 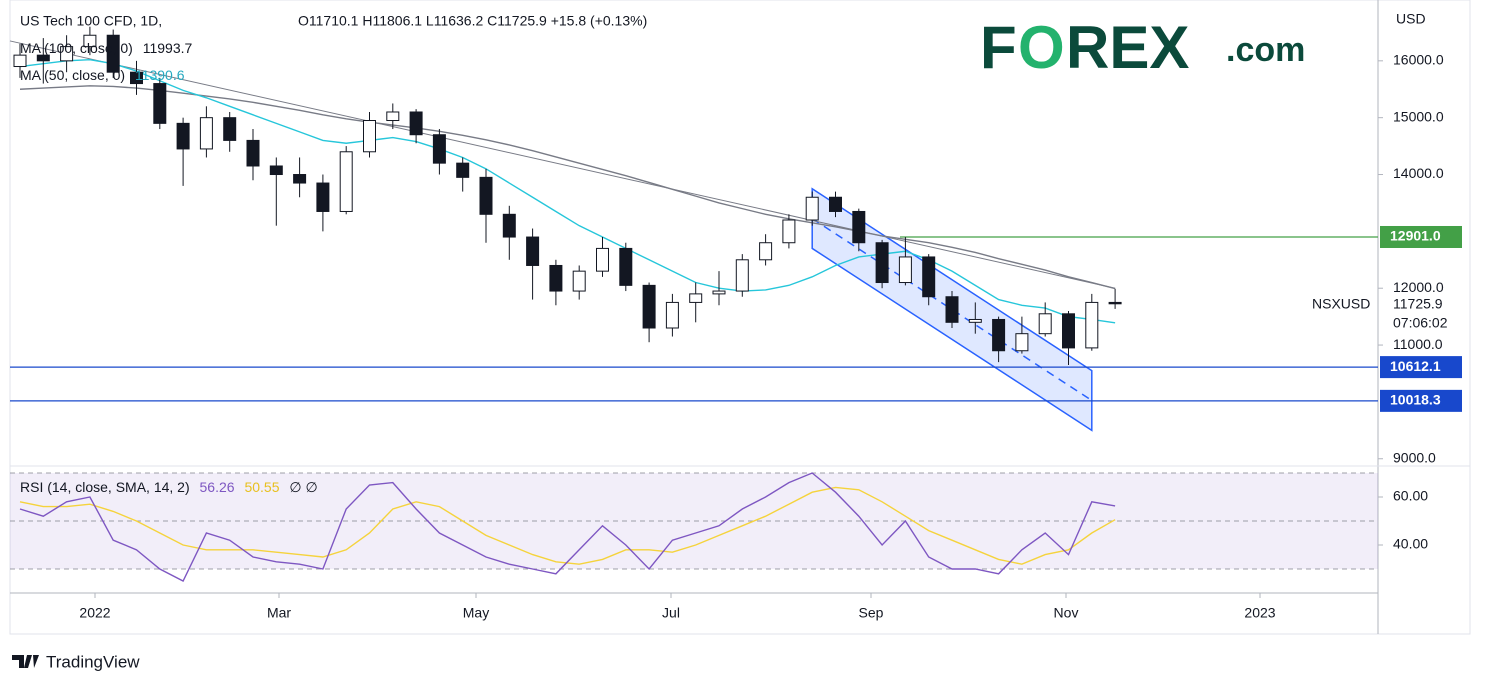 I want to click on ma100-value: 11993.7, so click(x=168, y=48).